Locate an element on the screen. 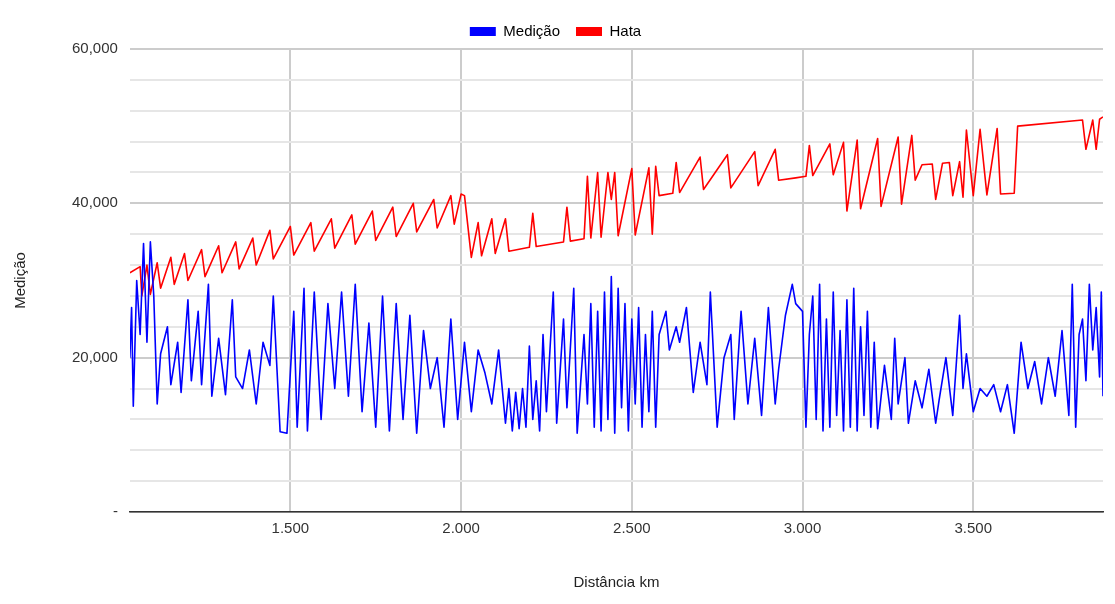 This screenshot has width=1115, height=604. x-tick-label: 3.500 is located at coordinates (973, 528).